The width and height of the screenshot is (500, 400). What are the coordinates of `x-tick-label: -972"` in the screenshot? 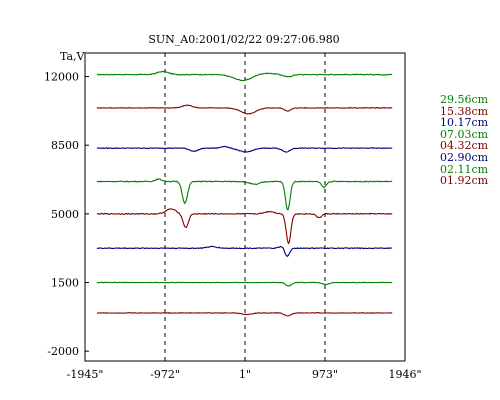 It's located at (165, 374).